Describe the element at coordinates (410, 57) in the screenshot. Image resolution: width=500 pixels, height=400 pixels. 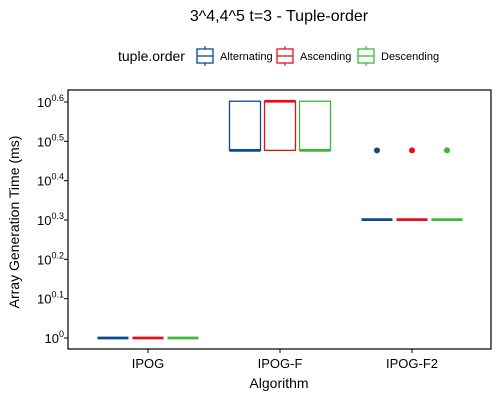
I see `legend-label: Descending` at that location.